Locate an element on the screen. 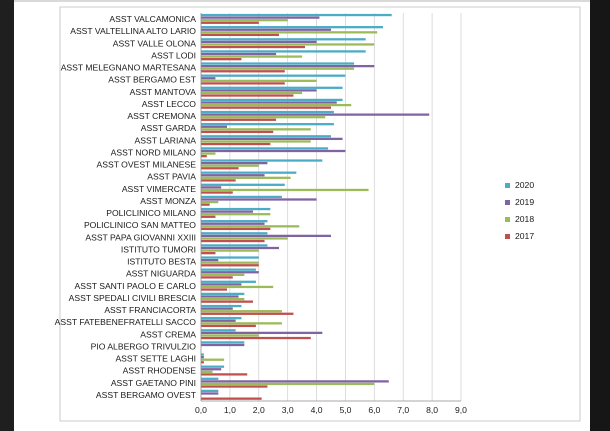  bar-istituto-tumori-2020 is located at coordinates (234, 245).